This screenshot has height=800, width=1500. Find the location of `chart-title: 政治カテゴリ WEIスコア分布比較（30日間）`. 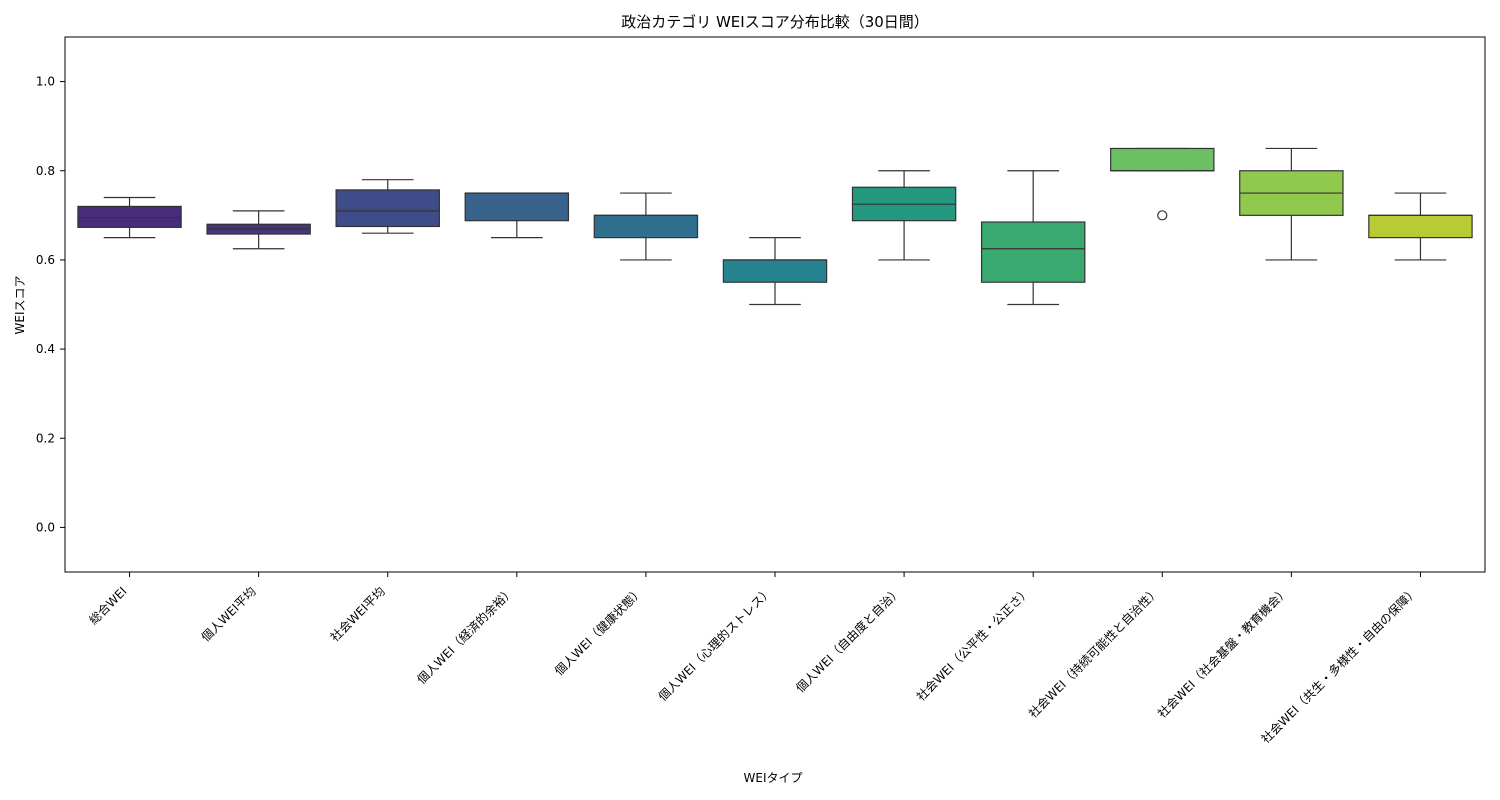

chart-title: 政治カテゴリ WEIスコア分布比較（30日間） is located at coordinates (775, 22).